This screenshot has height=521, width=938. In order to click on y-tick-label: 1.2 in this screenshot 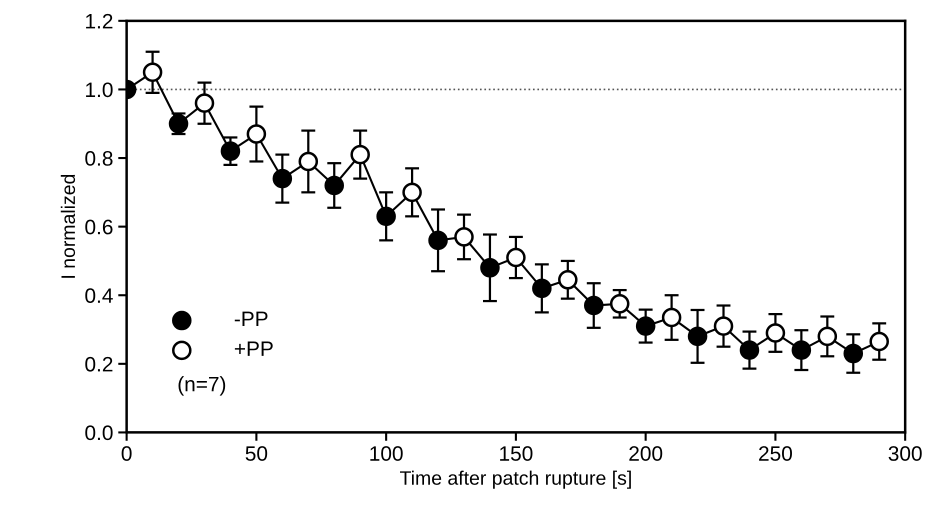, I will do `click(99, 21)`.